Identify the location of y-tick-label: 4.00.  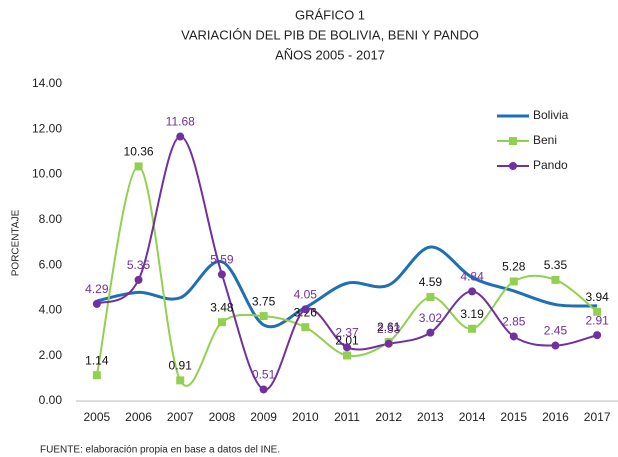
(51, 310).